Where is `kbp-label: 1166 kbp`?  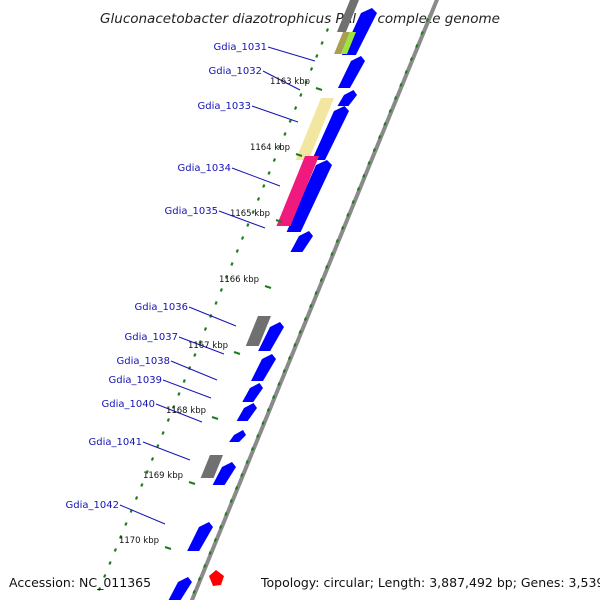 kbp-label: 1166 kbp is located at coordinates (239, 280).